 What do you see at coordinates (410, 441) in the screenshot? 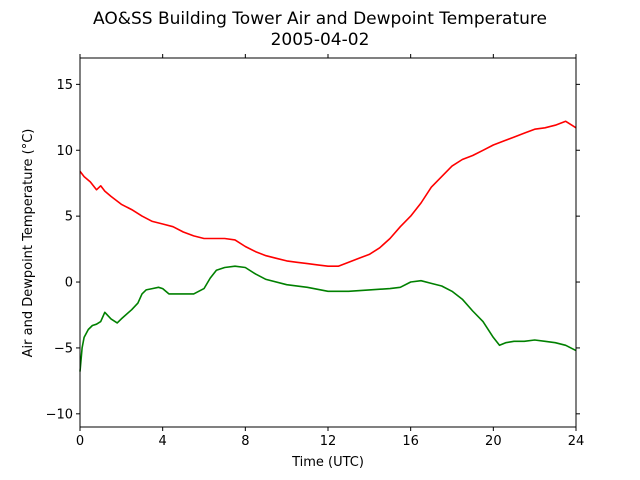
I see `x-tick-label-4: 16` at bounding box center [410, 441].